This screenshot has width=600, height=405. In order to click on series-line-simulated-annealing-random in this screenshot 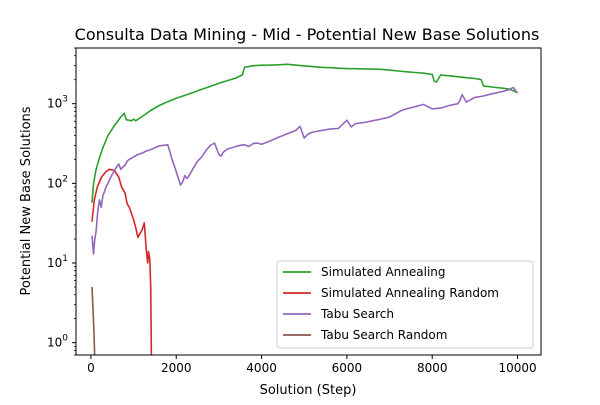, I will do `click(122, 261)`.